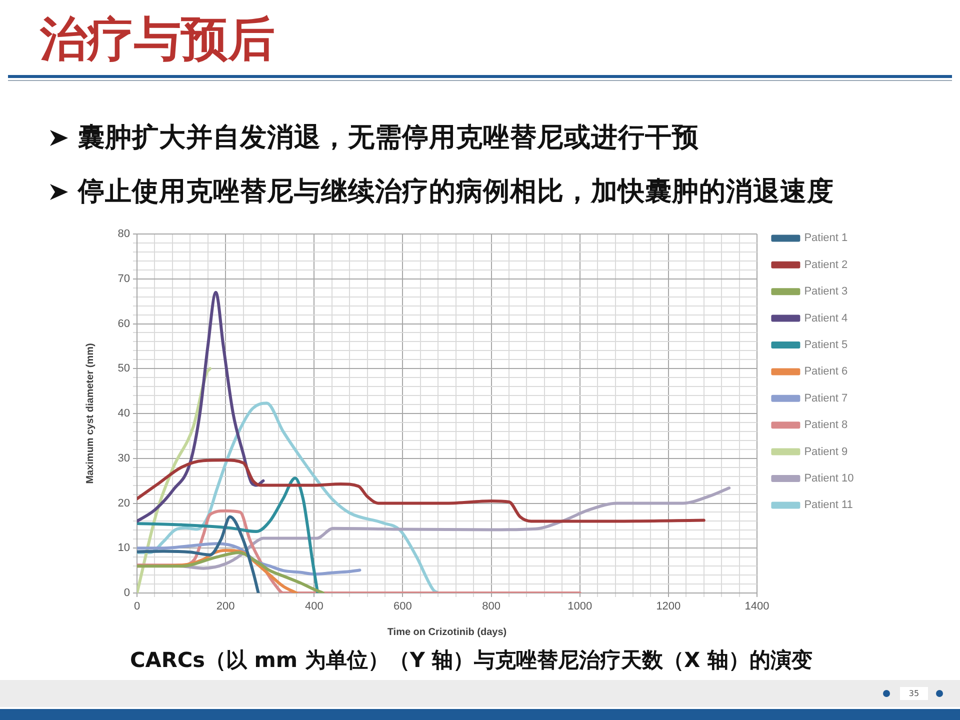  What do you see at coordinates (826, 264) in the screenshot?
I see `legend-label: Patient 2` at bounding box center [826, 264].